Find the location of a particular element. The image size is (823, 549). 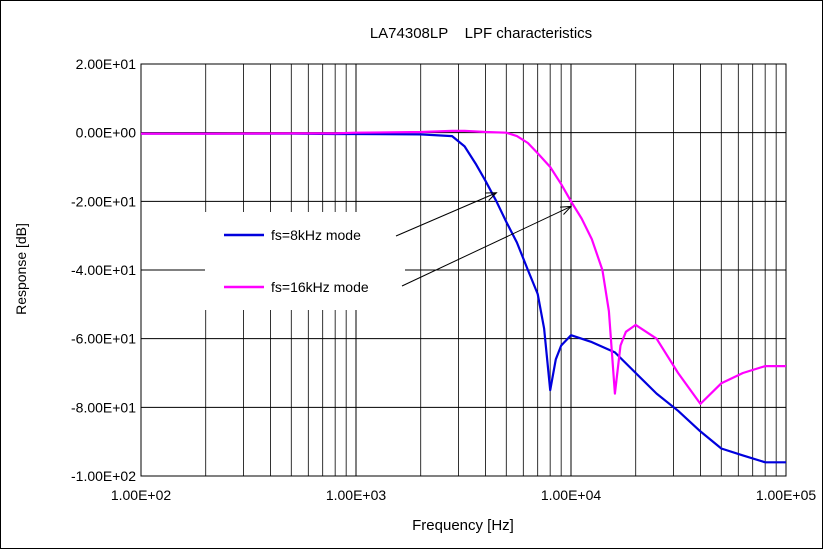

y-tick-label: -8.00E+01 is located at coordinates (103, 407).